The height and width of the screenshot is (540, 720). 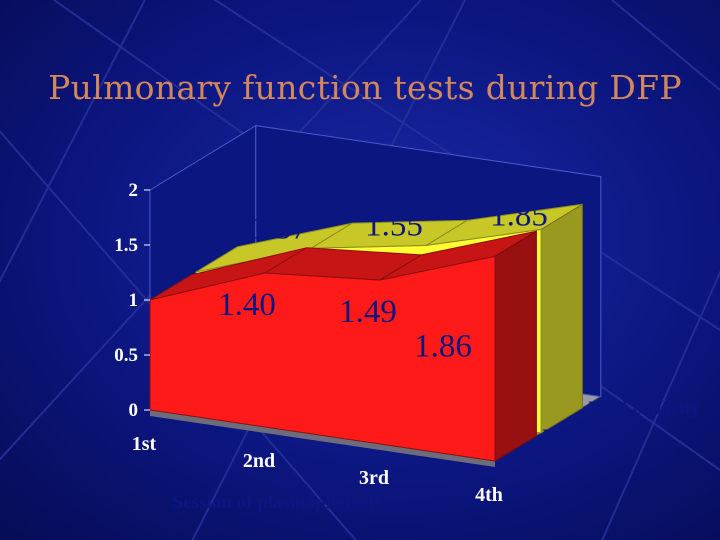 I want to click on y-tick-label: 1, so click(x=134, y=300).